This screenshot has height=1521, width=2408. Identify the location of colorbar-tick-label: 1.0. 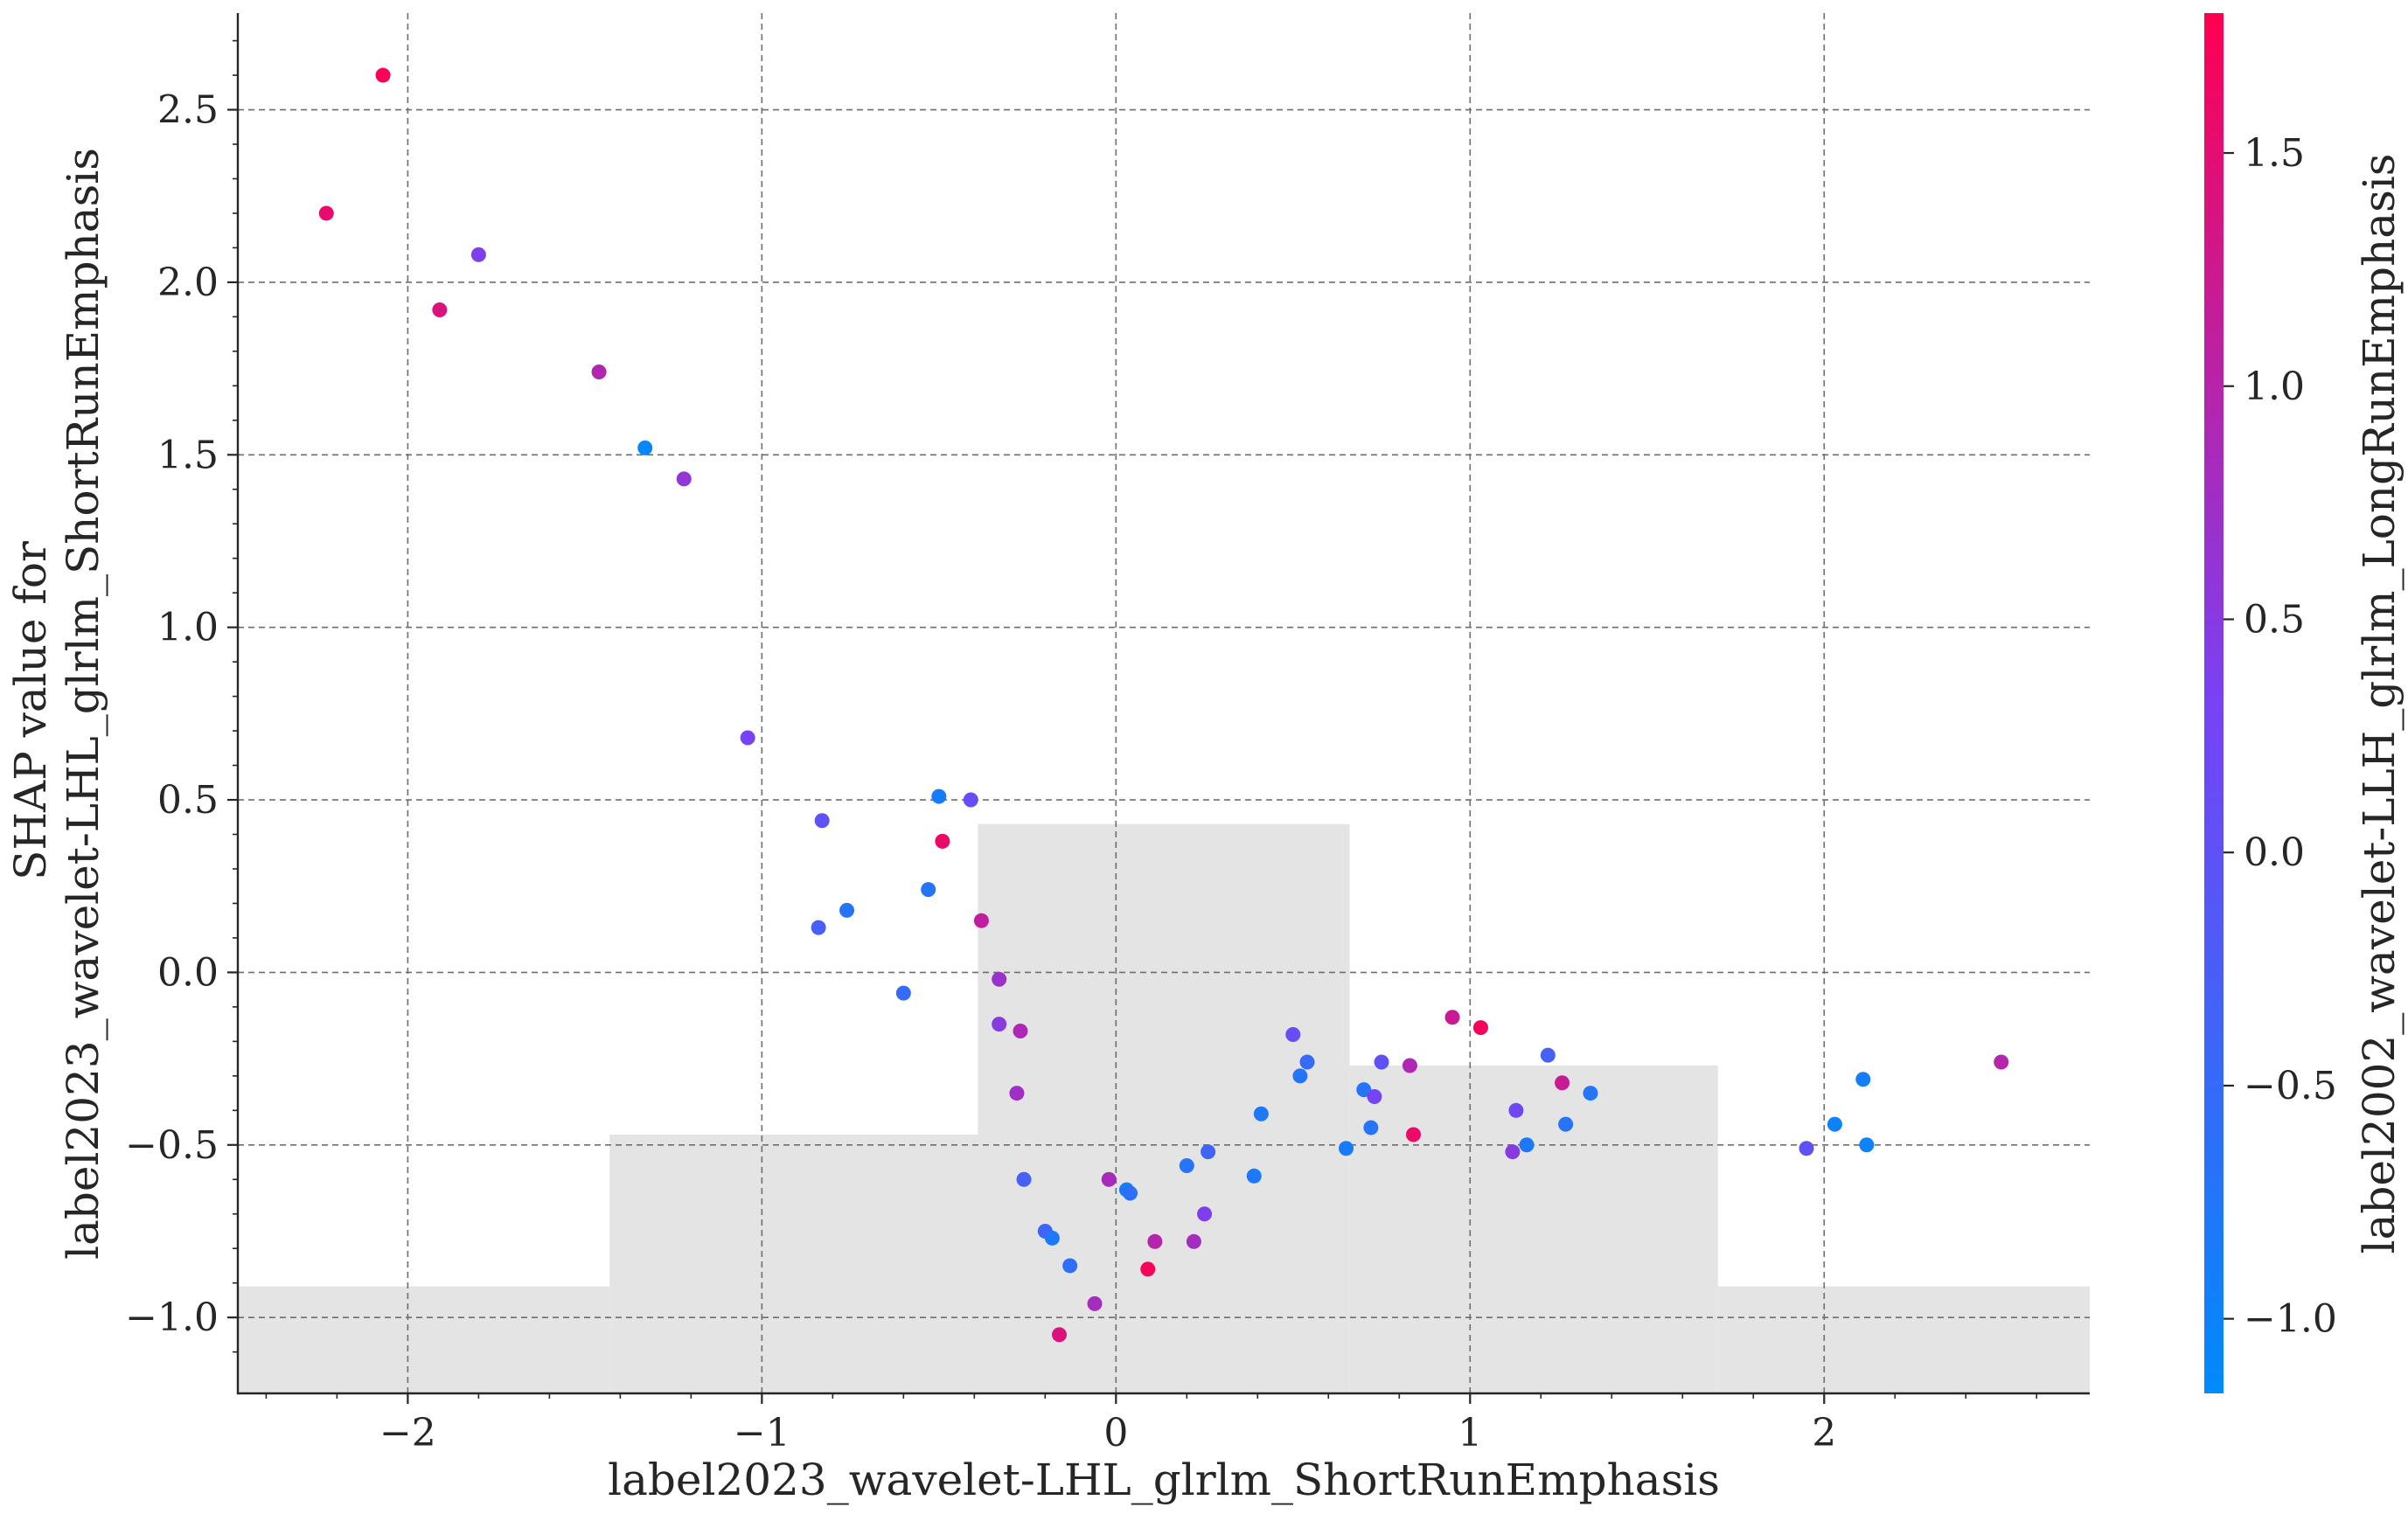
(2274, 387).